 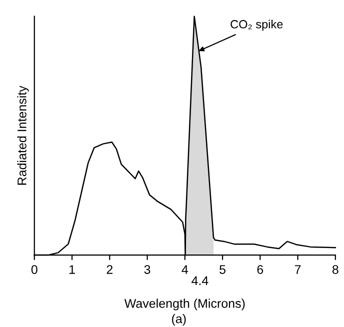 I want to click on x-tick-label: 5, so click(x=223, y=269).